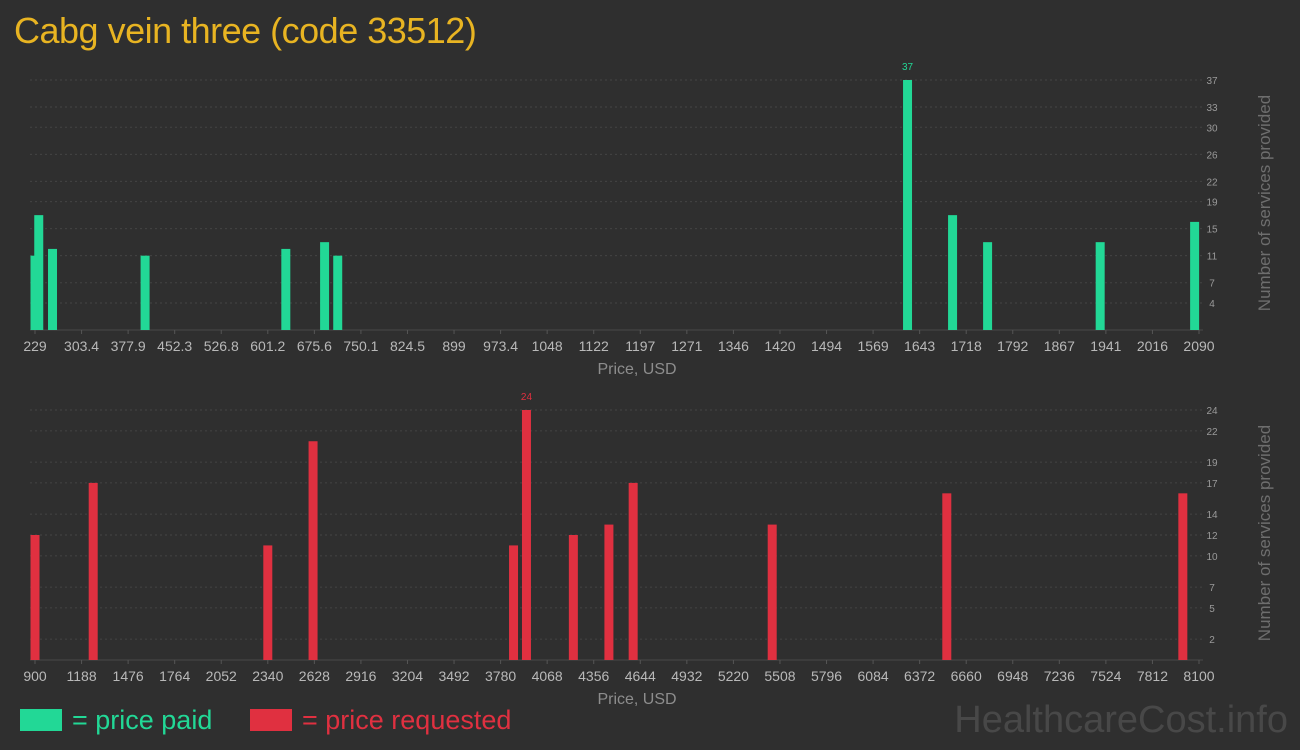  I want to click on y-tick-label: 17, so click(1212, 484).